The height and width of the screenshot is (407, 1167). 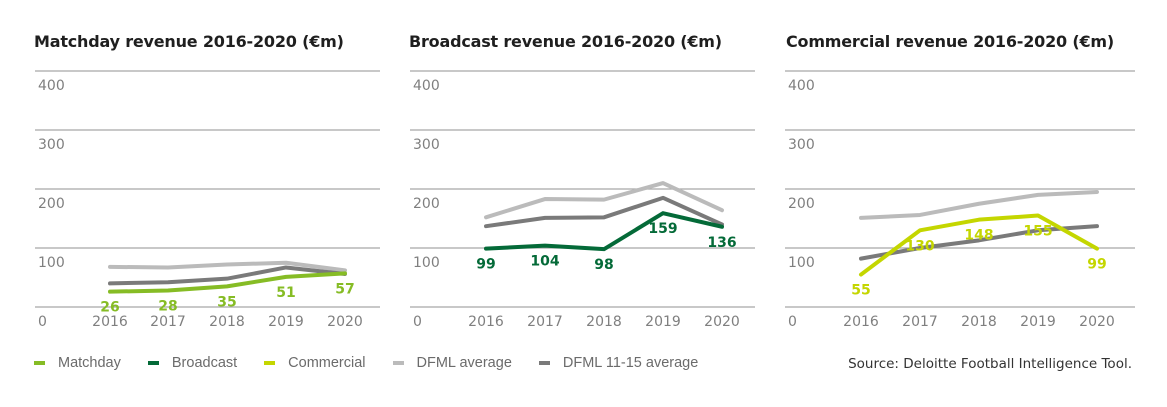 What do you see at coordinates (51, 86) in the screenshot?
I see `matchday-y-tick-label: 400` at bounding box center [51, 86].